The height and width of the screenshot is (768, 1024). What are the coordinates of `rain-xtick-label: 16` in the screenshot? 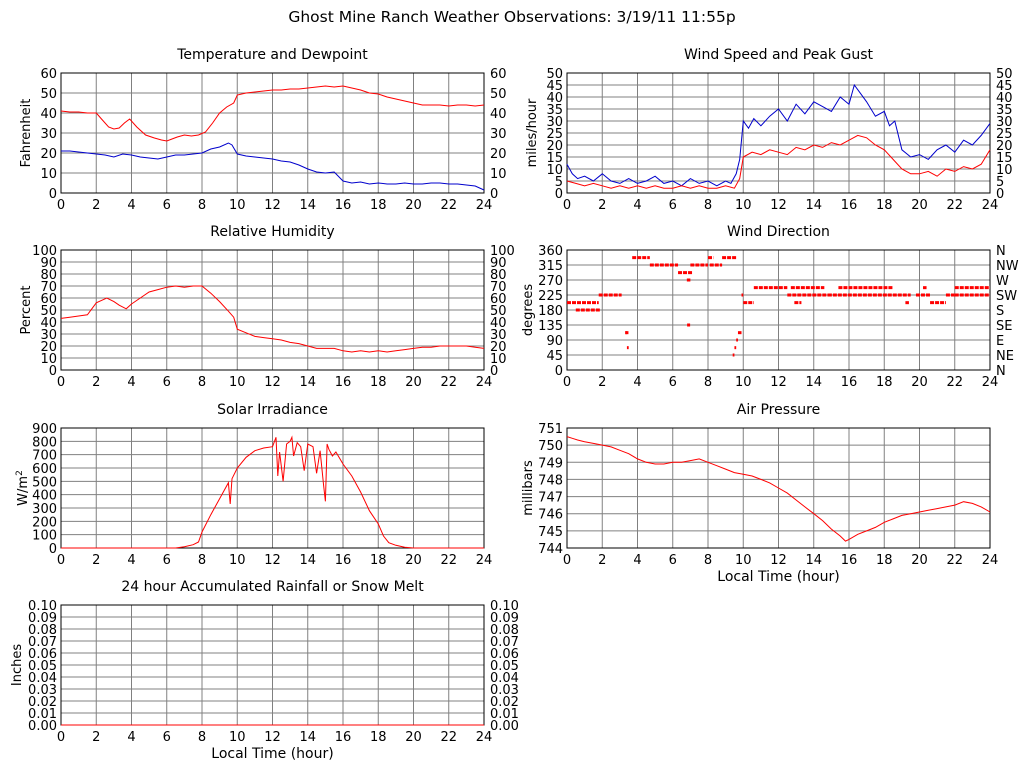 It's located at (343, 737).